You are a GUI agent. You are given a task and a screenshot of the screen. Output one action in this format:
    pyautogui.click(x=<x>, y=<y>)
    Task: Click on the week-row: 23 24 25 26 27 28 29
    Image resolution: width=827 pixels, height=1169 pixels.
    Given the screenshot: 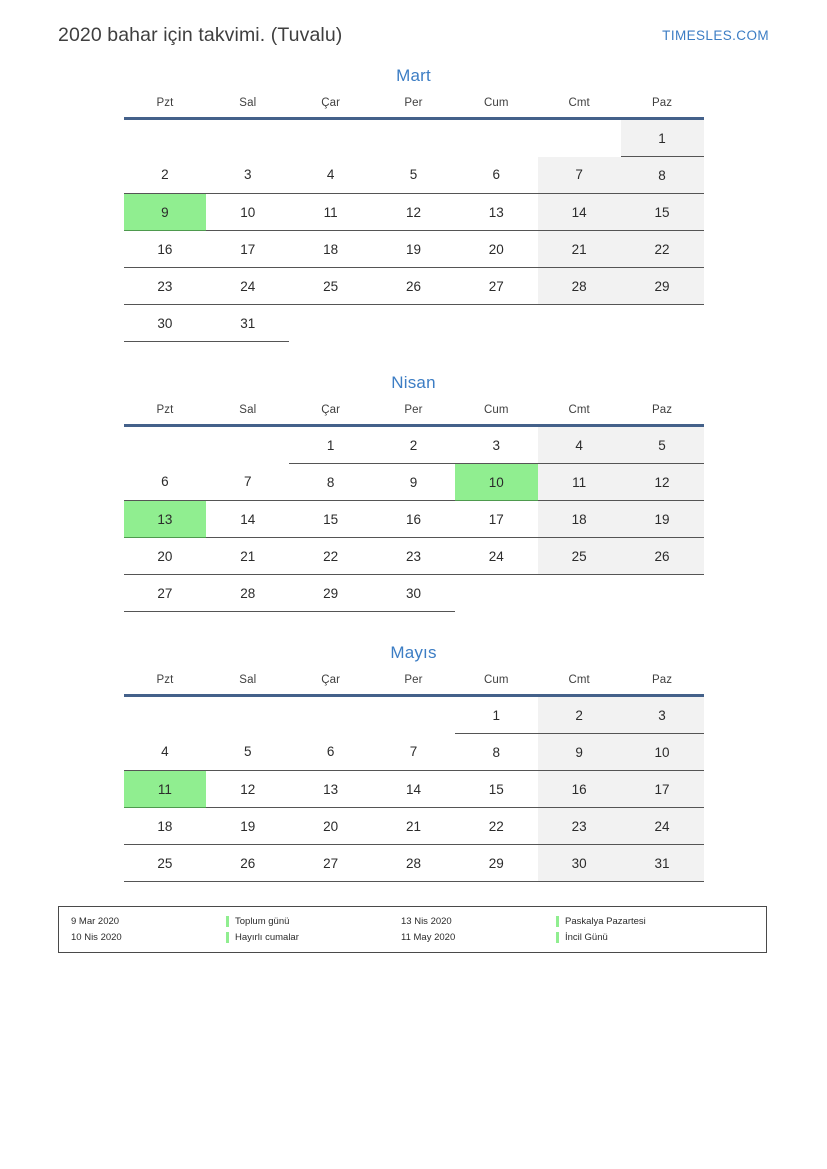 What is the action you would take?
    pyautogui.click(x=413, y=286)
    